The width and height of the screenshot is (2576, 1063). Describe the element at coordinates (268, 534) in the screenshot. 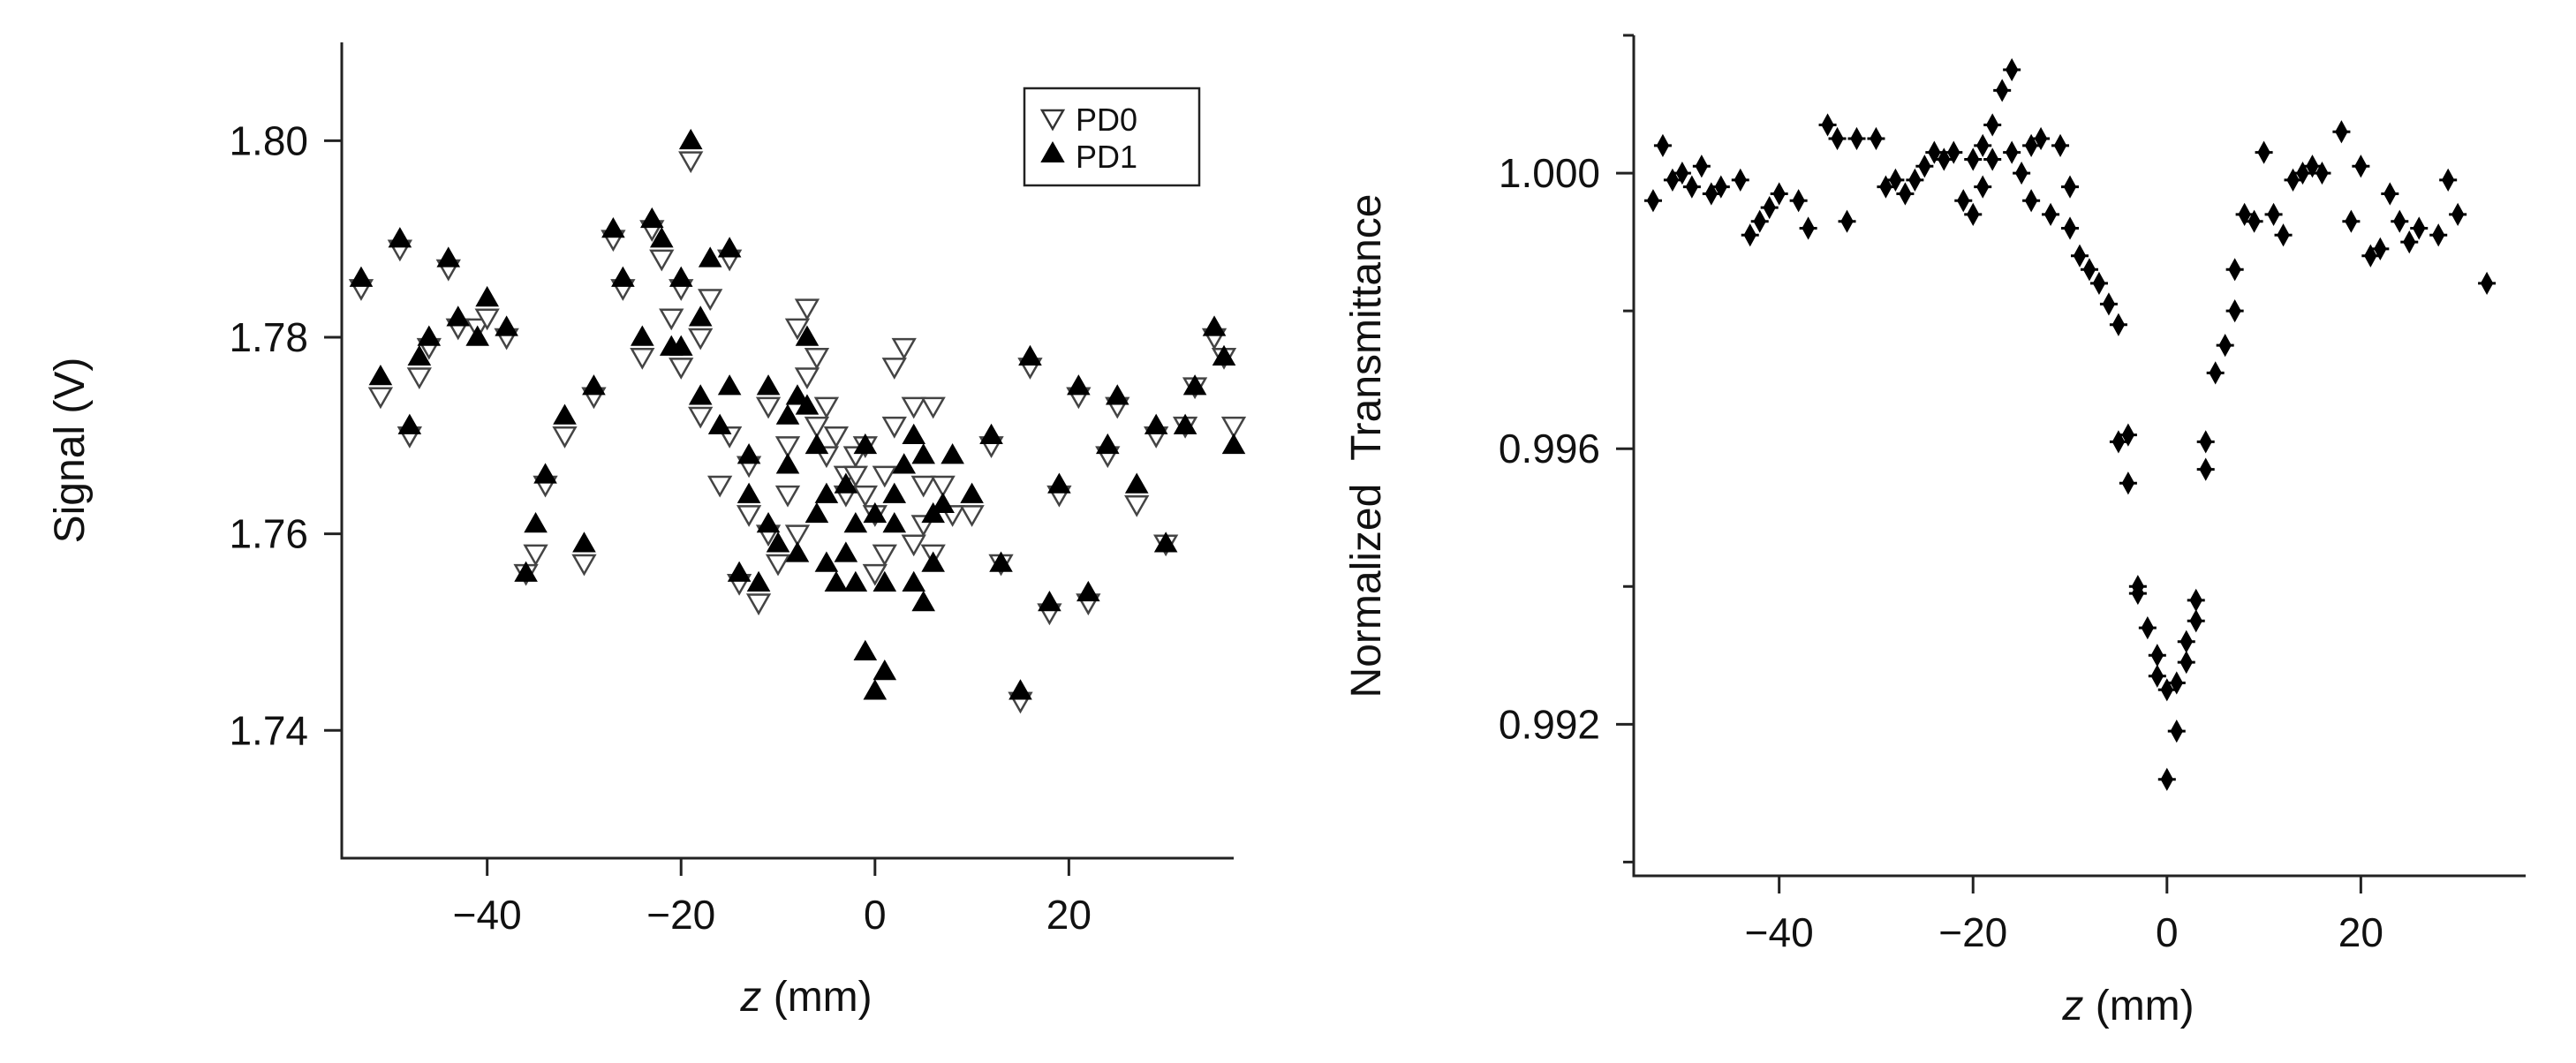

I see `left-y-tick-label: 1.76` at that location.